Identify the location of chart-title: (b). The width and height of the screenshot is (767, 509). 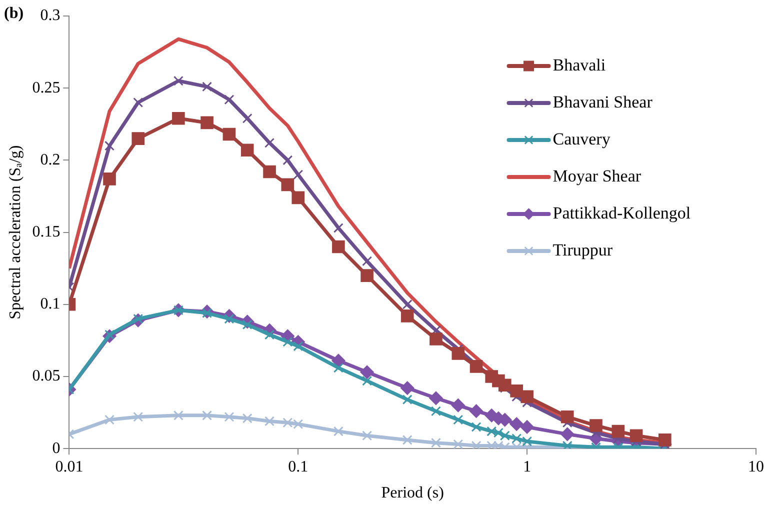
(14, 13).